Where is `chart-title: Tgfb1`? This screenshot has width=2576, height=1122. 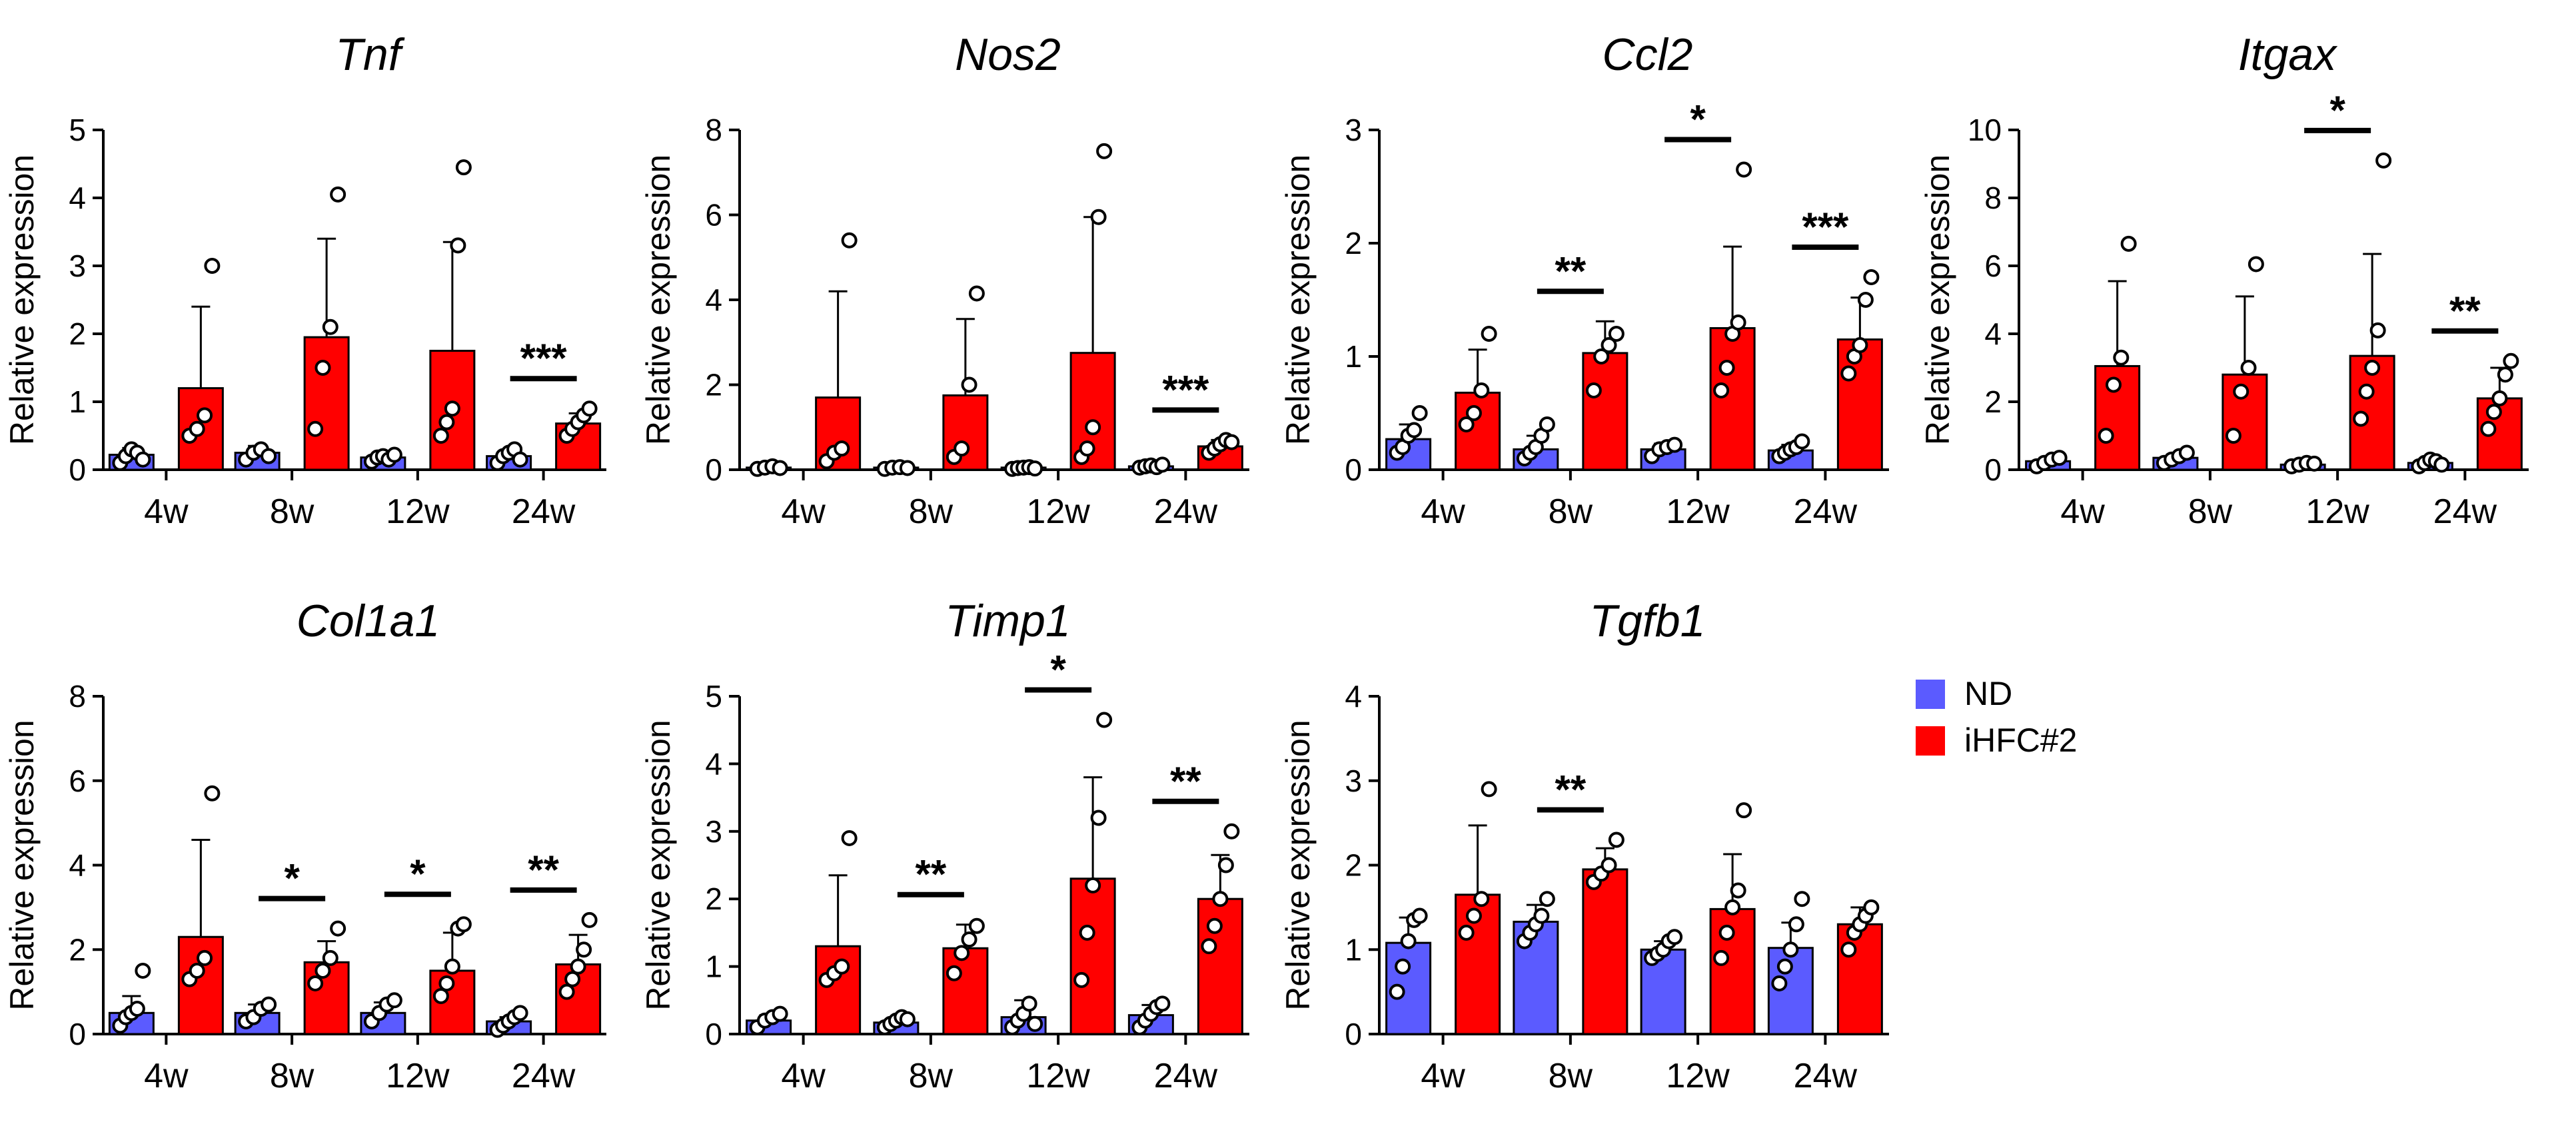
chart-title: Tgfb1 is located at coordinates (1648, 621).